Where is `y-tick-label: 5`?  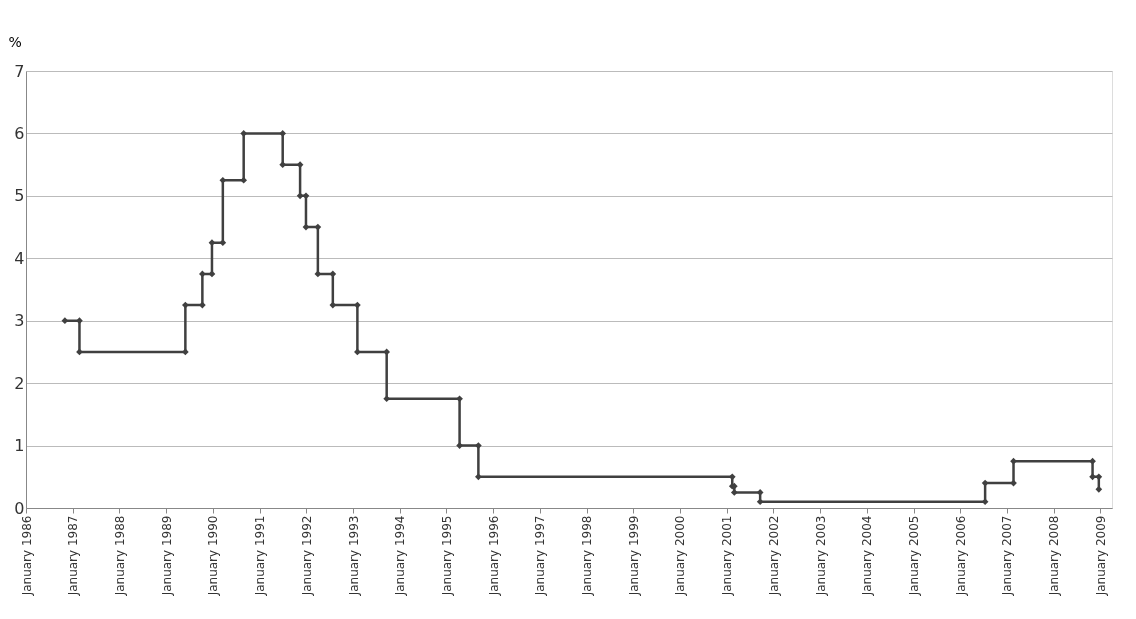
y-tick-label: 5 is located at coordinates (19, 196).